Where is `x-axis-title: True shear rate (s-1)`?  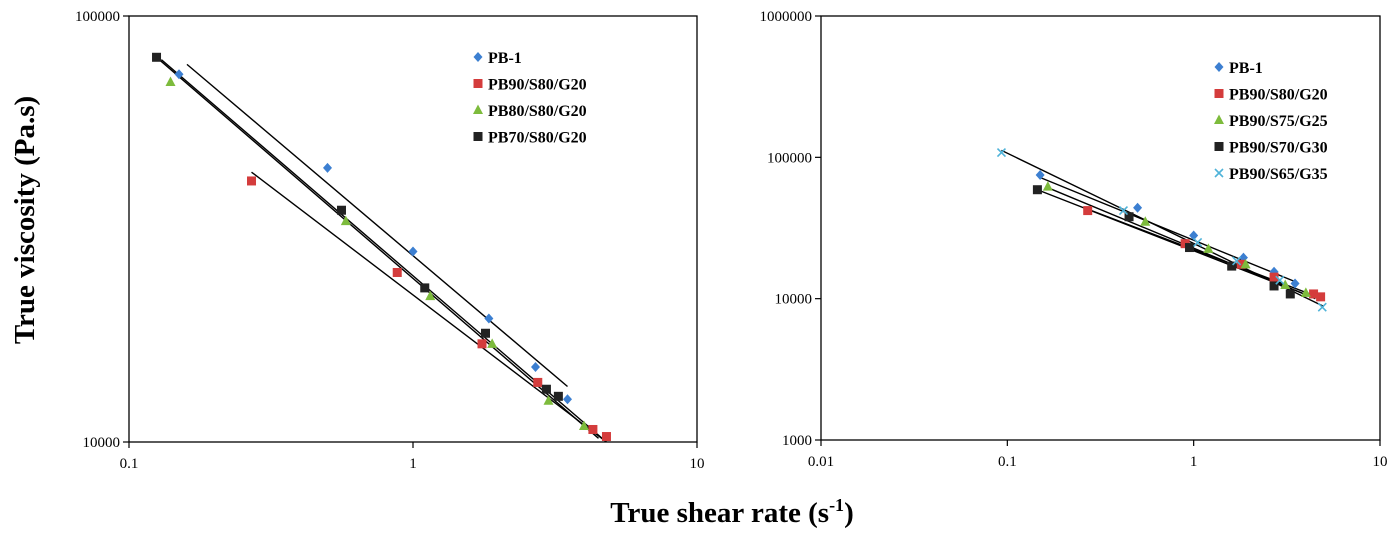
x-axis-title: True shear rate (s-1) is located at coordinates (731, 512).